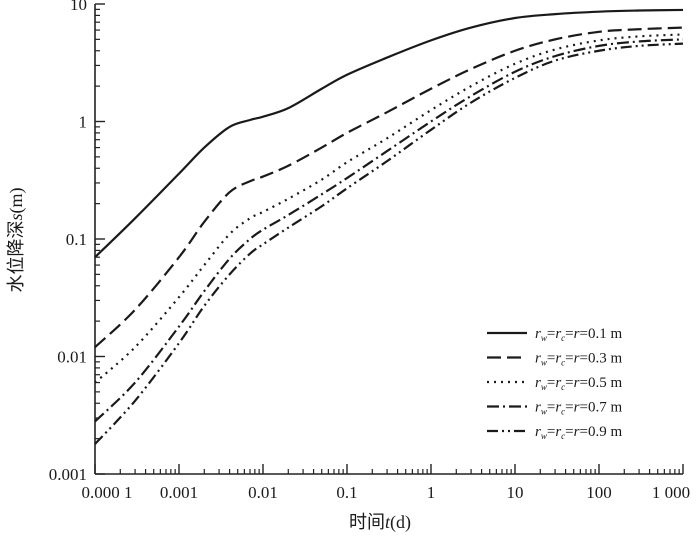  Describe the element at coordinates (16, 200) in the screenshot. I see `y-axis-title-unit: (m)` at that location.